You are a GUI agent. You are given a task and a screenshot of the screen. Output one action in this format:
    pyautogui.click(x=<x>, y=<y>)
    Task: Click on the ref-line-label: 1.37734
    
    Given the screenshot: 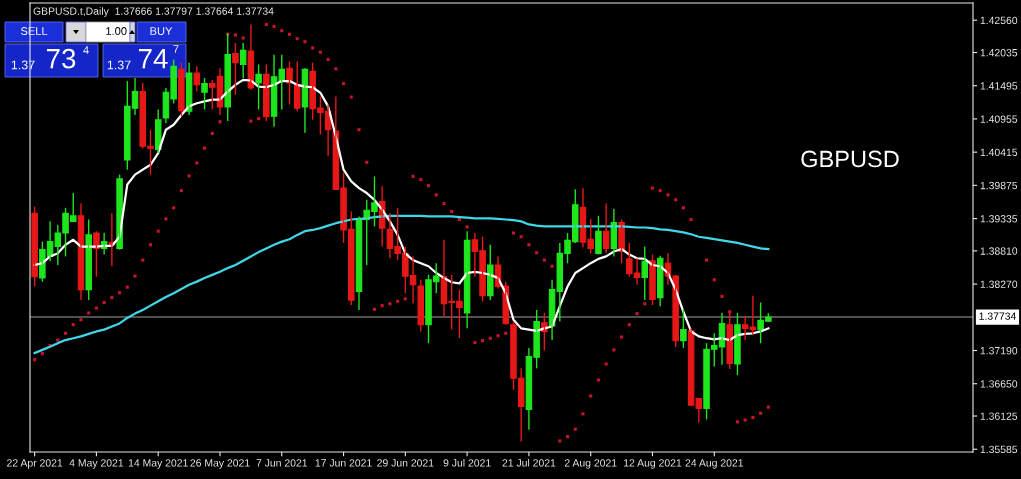 What is the action you would take?
    pyautogui.click(x=998, y=316)
    